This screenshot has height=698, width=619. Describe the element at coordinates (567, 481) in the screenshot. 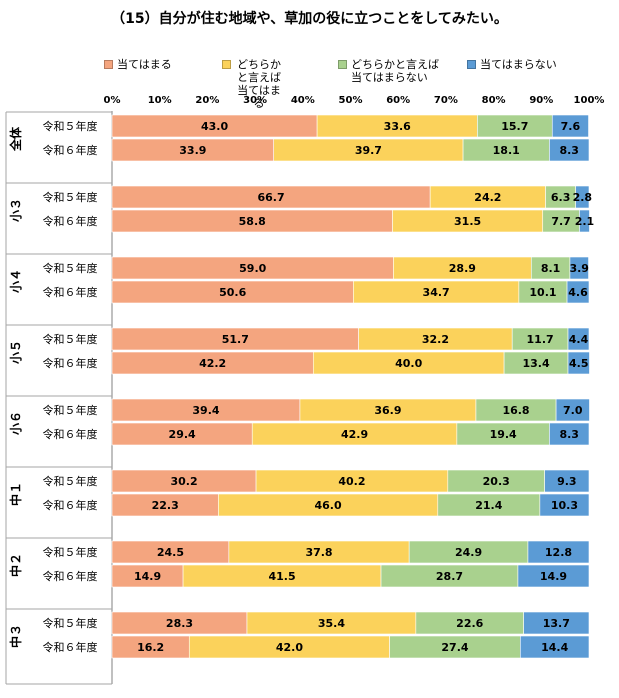

I see `data-label: 9.3` at that location.